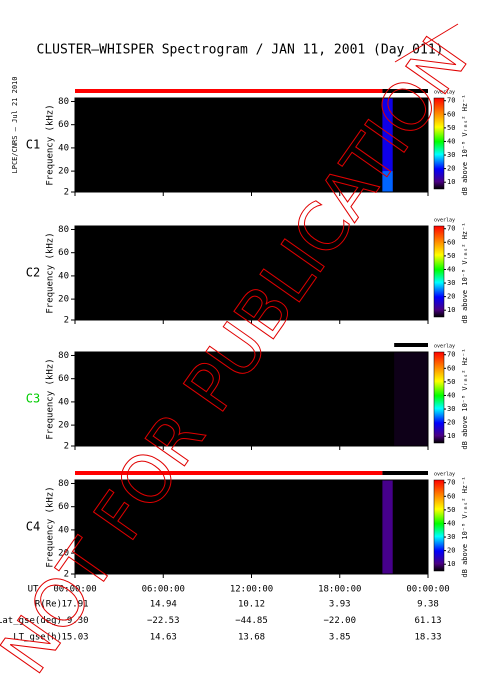 This screenshot has width=479, height=678. I want to click on time-axis-label: UT, so click(33, 590).